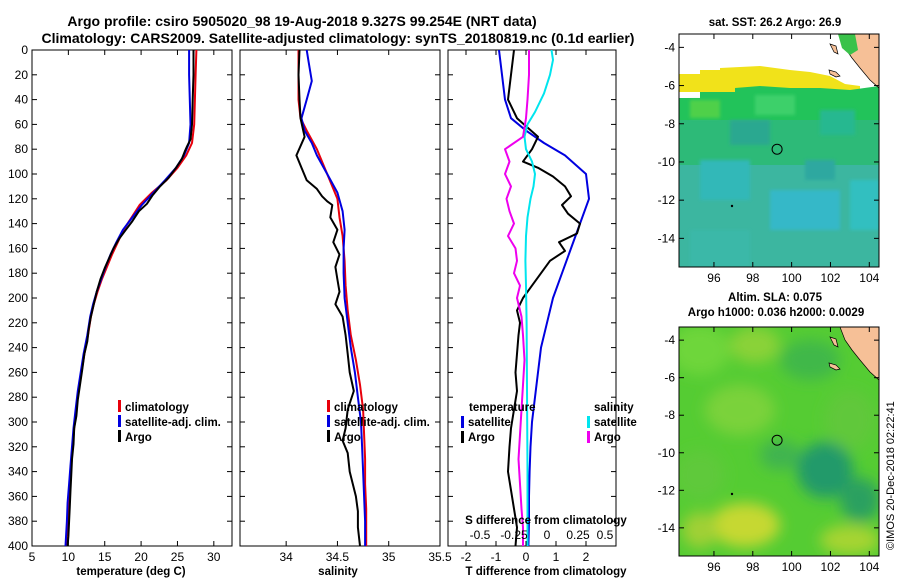 This screenshot has width=900, height=580. I want to click on legend-temperature-header: temperature, so click(502, 408).